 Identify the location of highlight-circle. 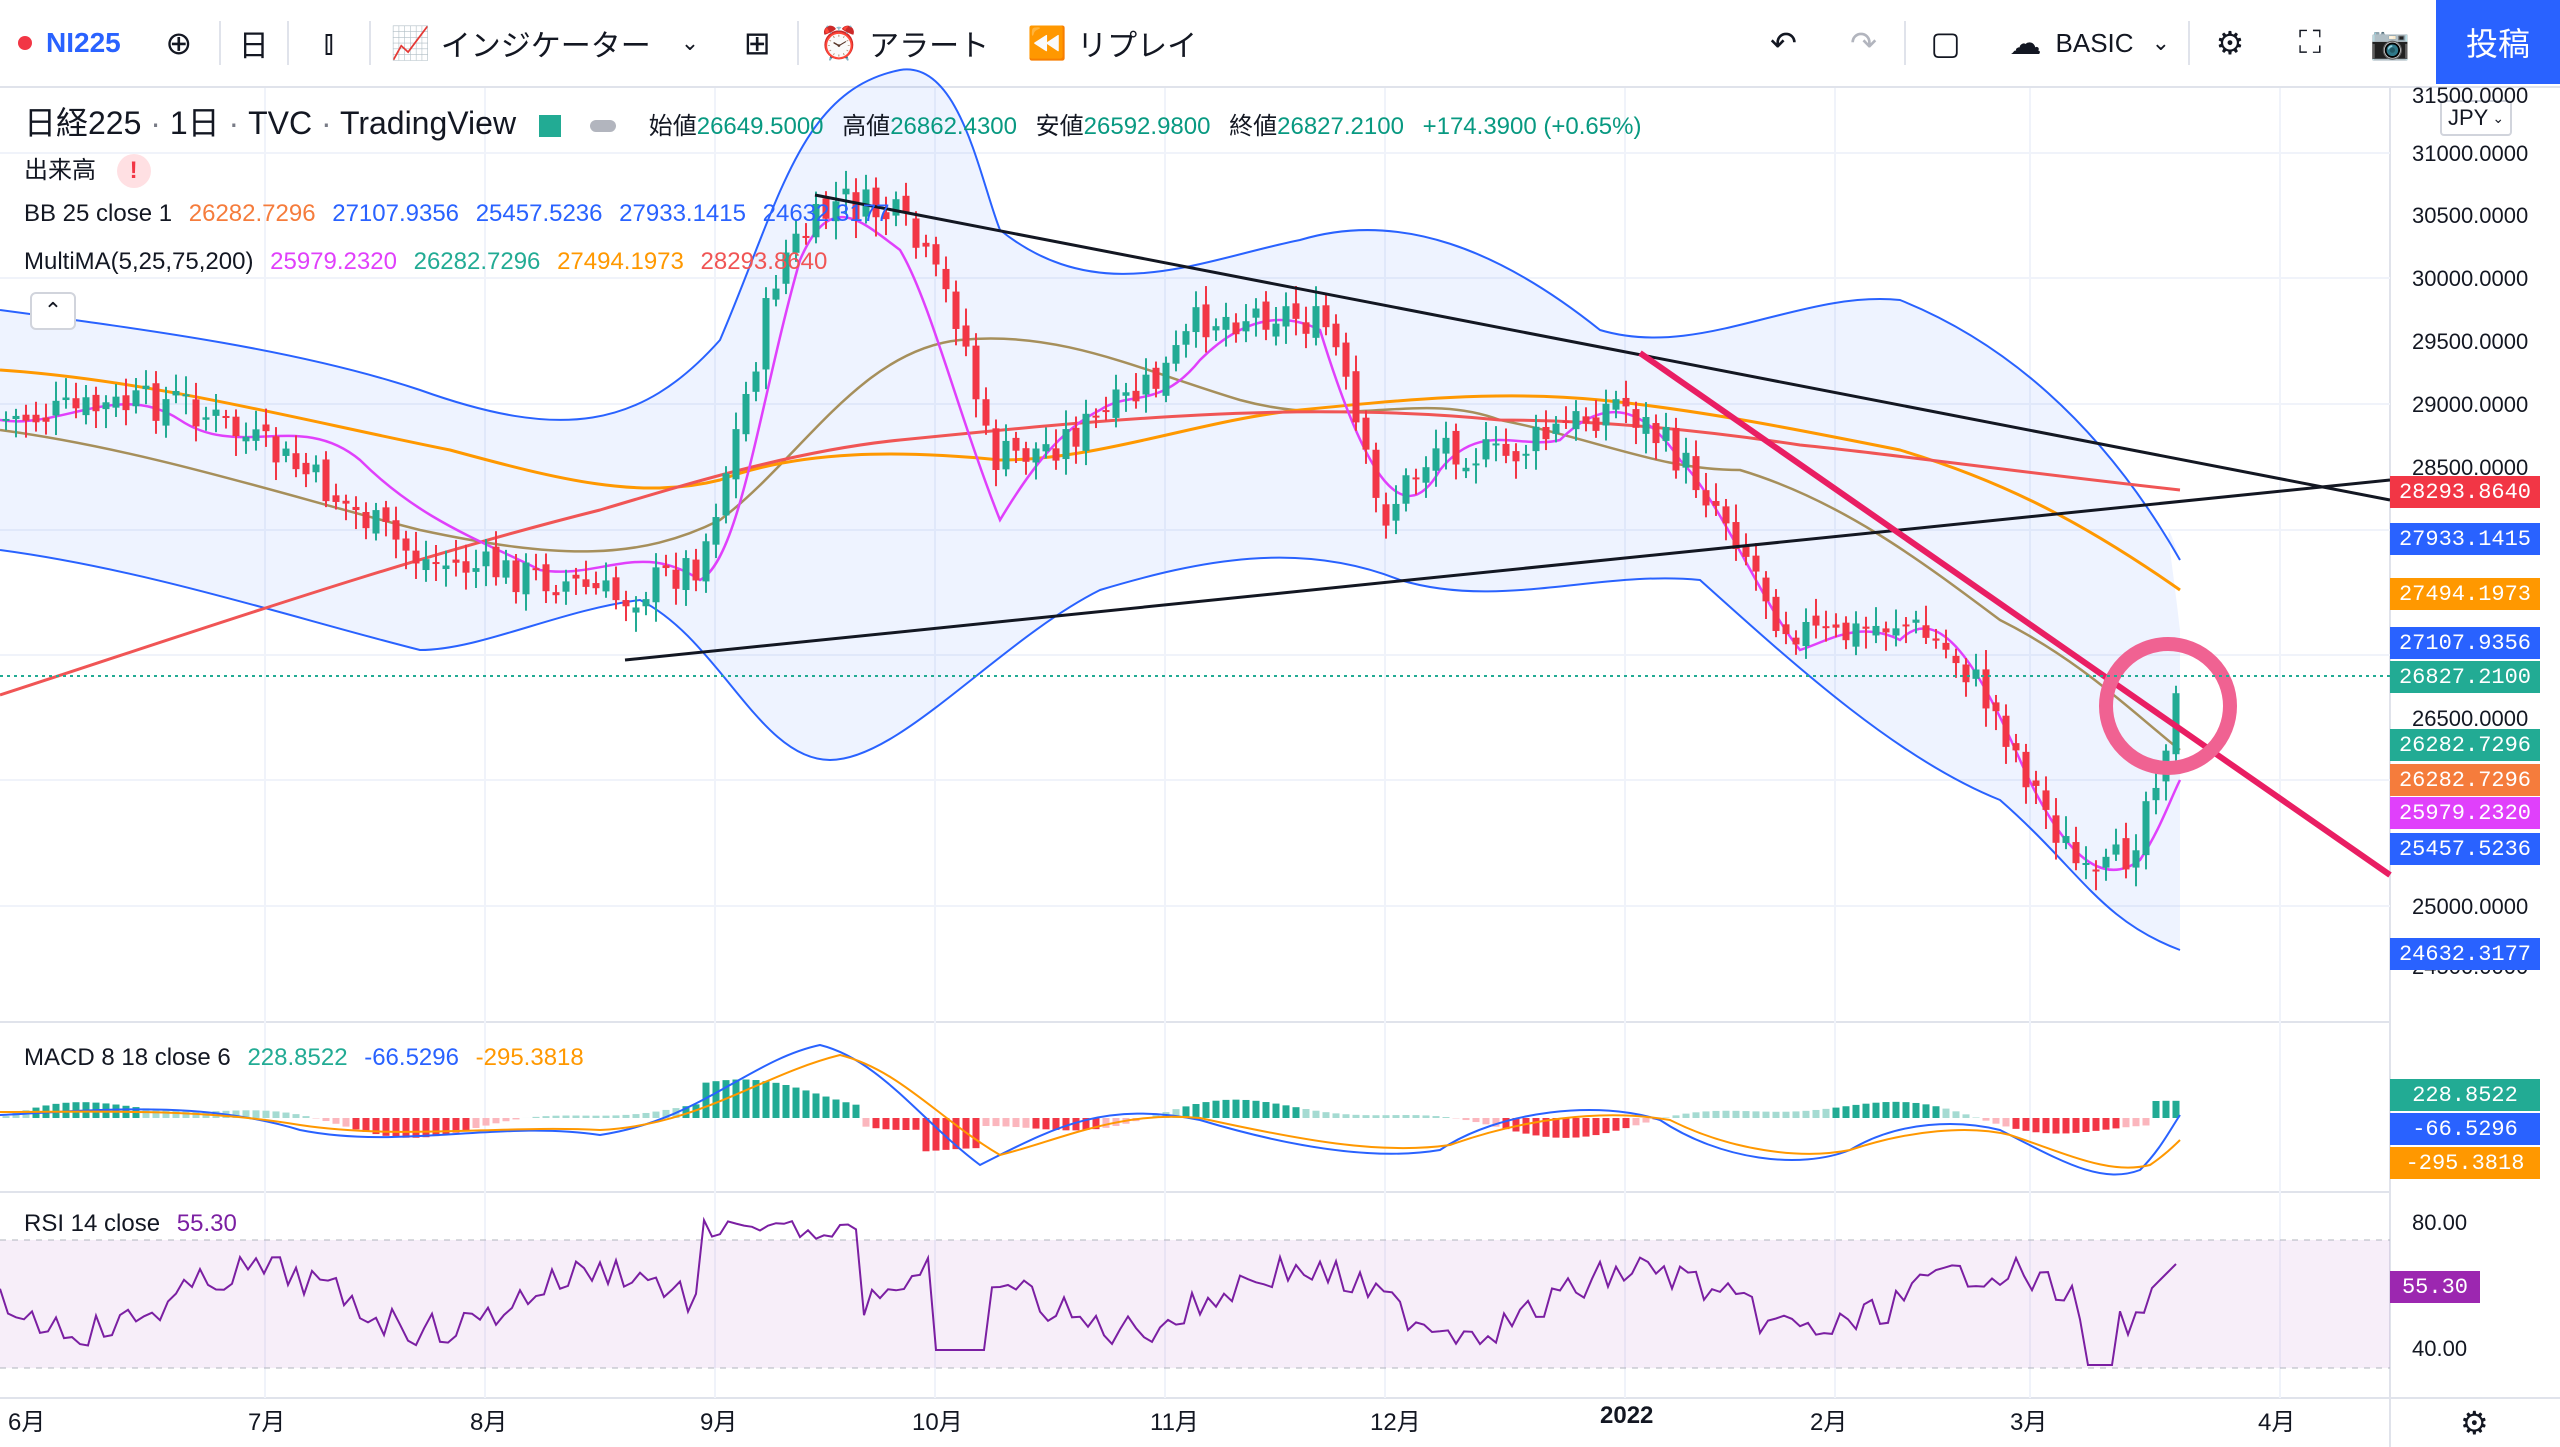
(2168, 706).